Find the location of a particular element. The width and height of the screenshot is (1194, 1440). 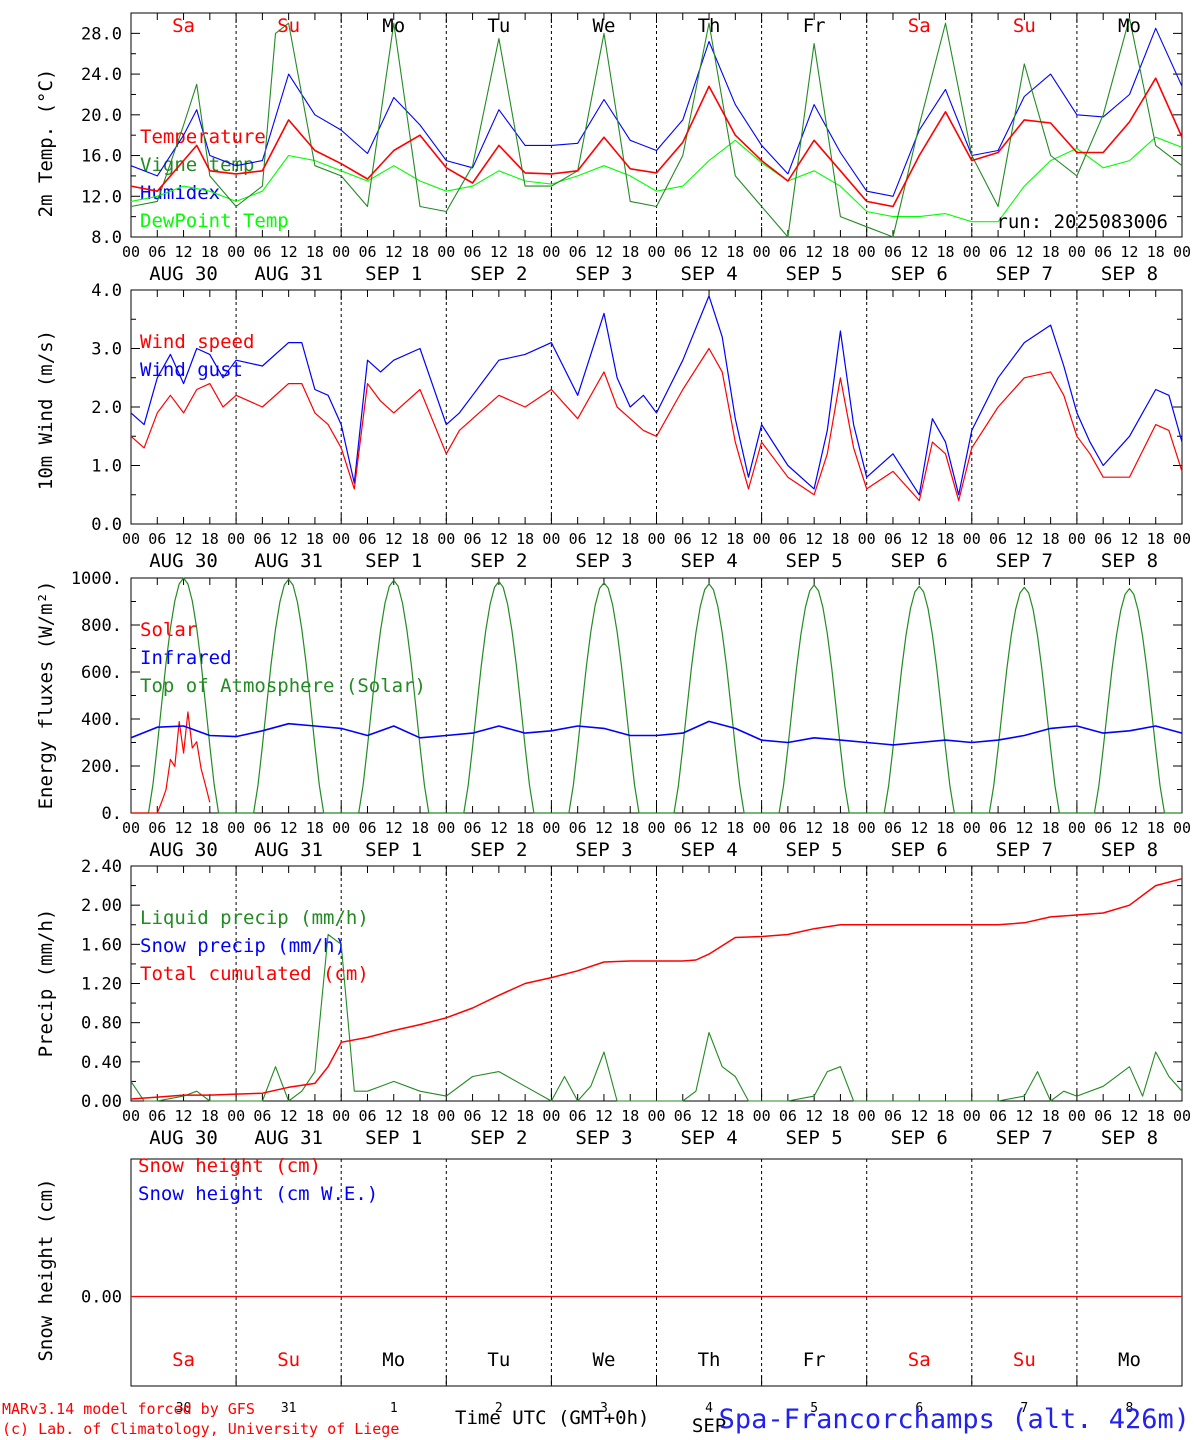

date-label: AUG 30 is located at coordinates (183, 1138).